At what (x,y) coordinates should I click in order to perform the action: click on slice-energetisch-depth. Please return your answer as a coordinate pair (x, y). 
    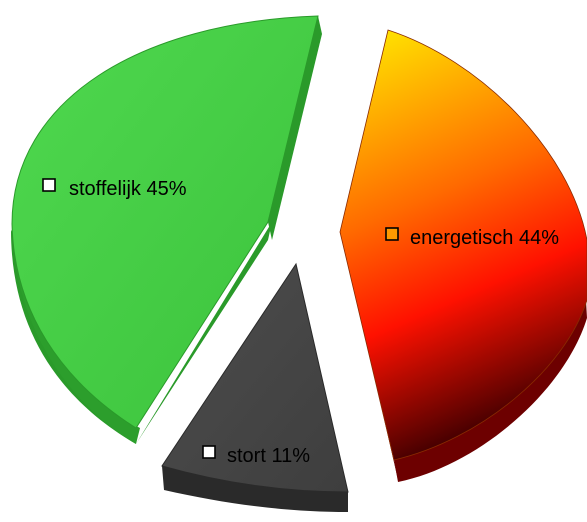
    Looking at the image, I should click on (490, 391).